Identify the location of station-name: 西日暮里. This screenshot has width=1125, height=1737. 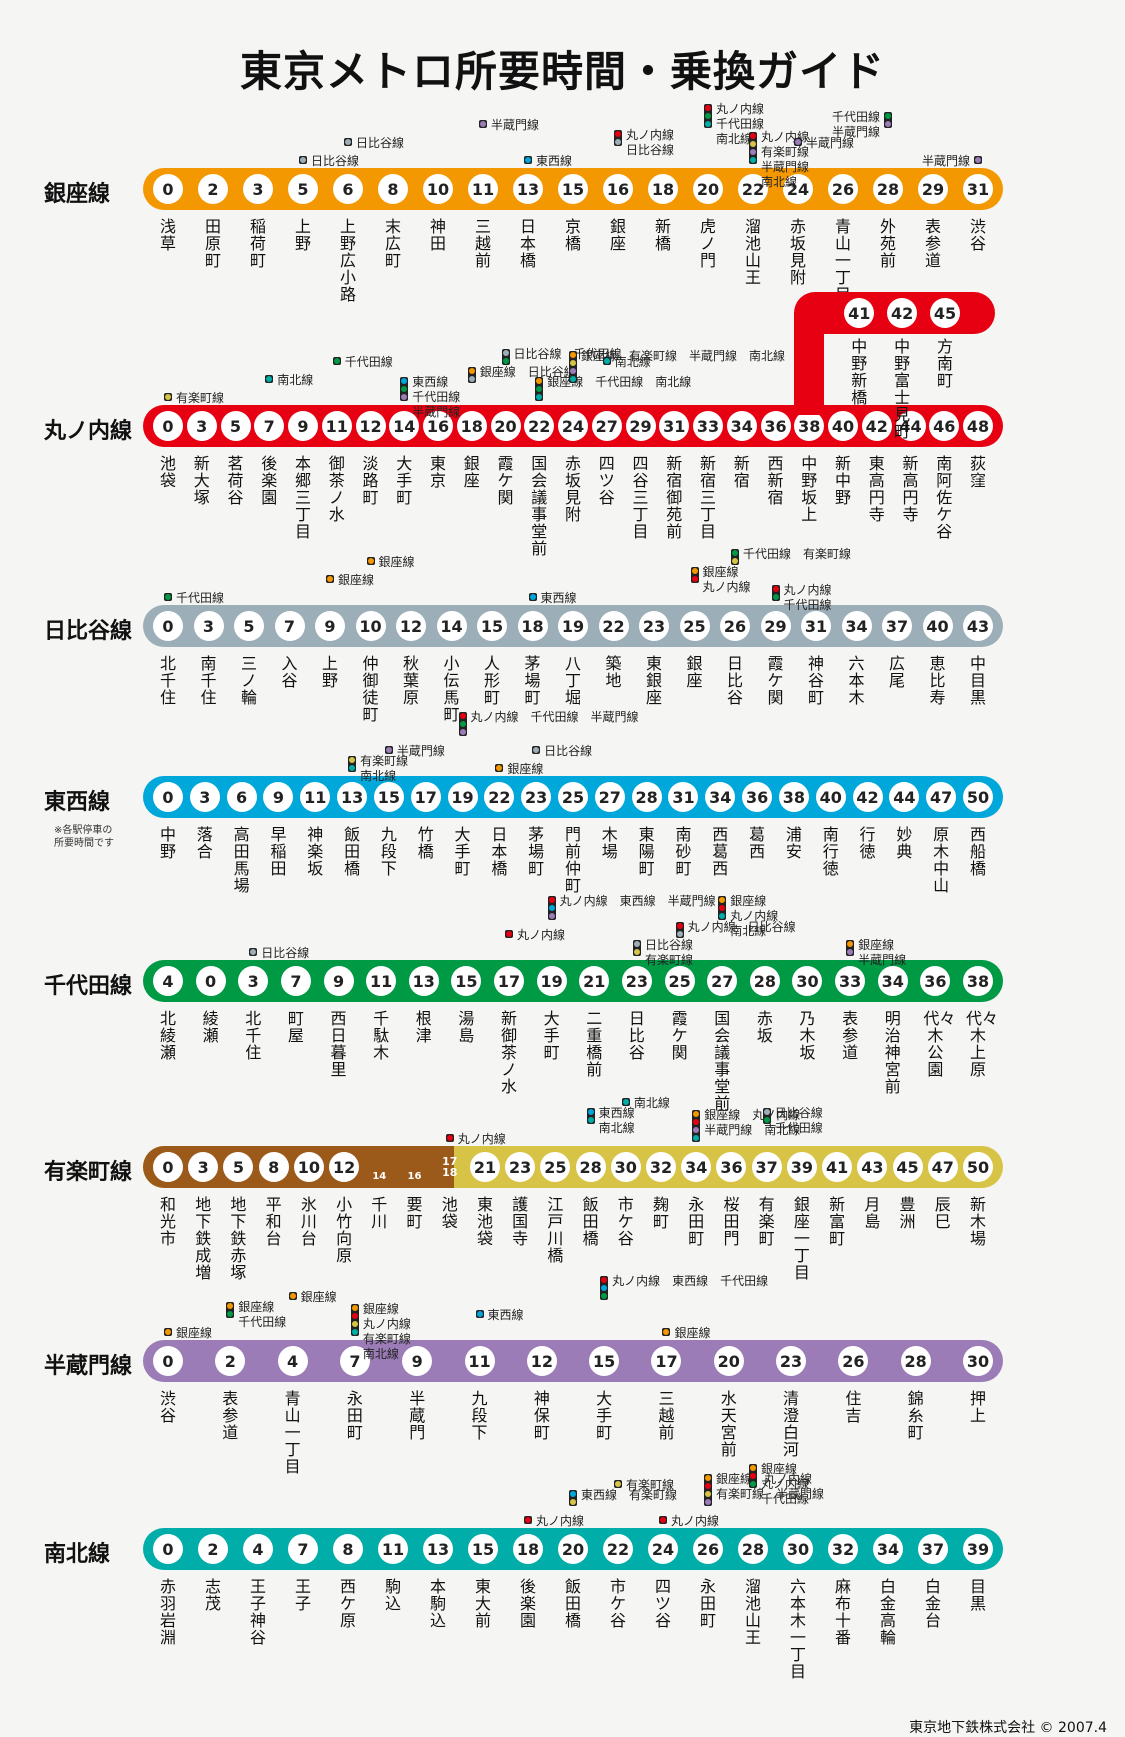
(338, 1044).